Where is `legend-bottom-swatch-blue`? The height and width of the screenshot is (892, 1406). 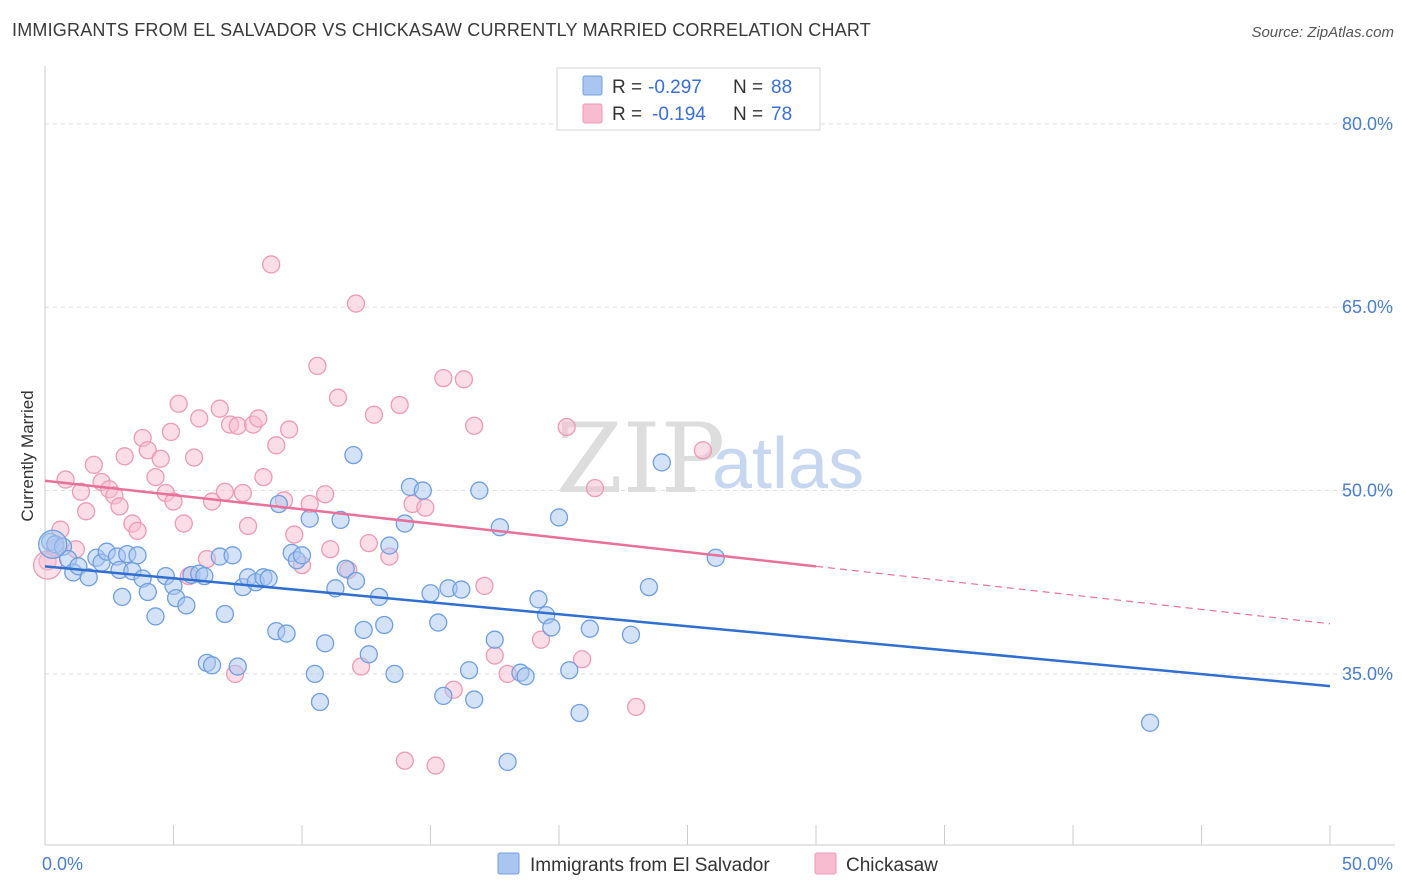
legend-bottom-swatch-blue is located at coordinates (508, 863).